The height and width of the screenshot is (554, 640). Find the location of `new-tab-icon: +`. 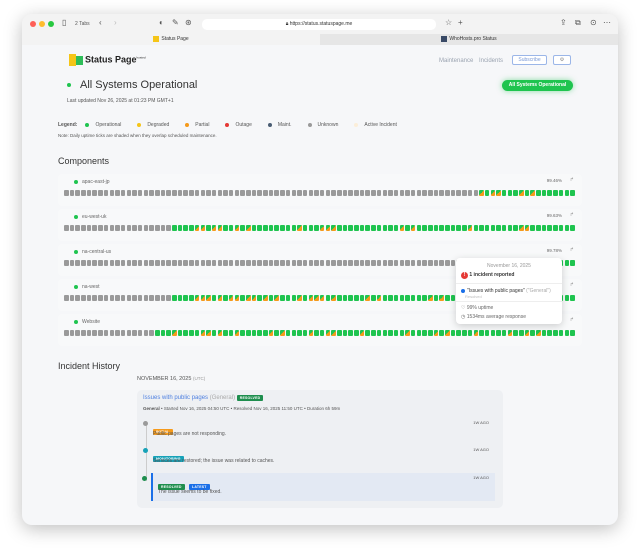

new-tab-icon: + is located at coordinates (460, 22).